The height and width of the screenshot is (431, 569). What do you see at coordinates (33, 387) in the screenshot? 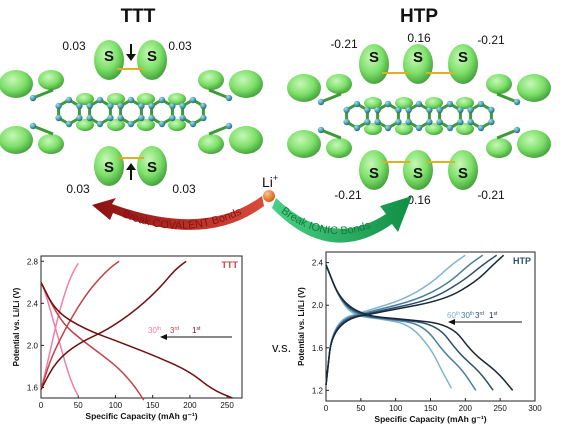
I see `y-tick-label: 1.6` at bounding box center [33, 387].